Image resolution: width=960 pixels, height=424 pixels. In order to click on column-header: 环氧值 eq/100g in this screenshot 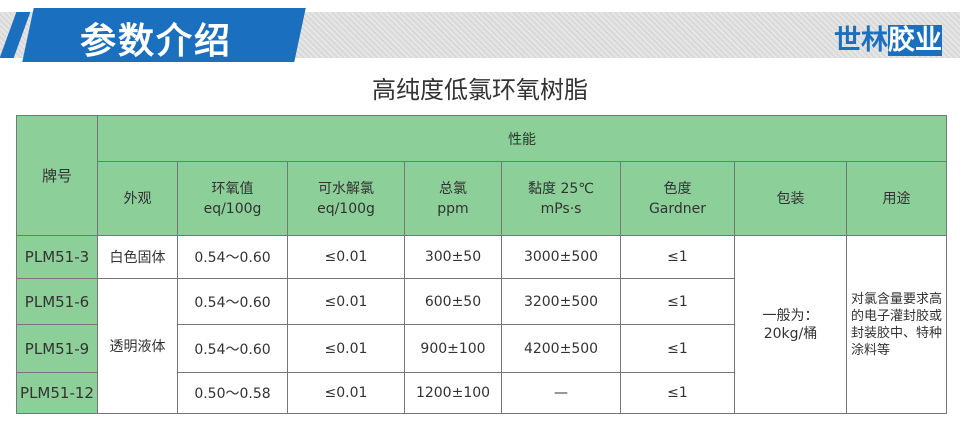, I will do `click(232, 198)`.